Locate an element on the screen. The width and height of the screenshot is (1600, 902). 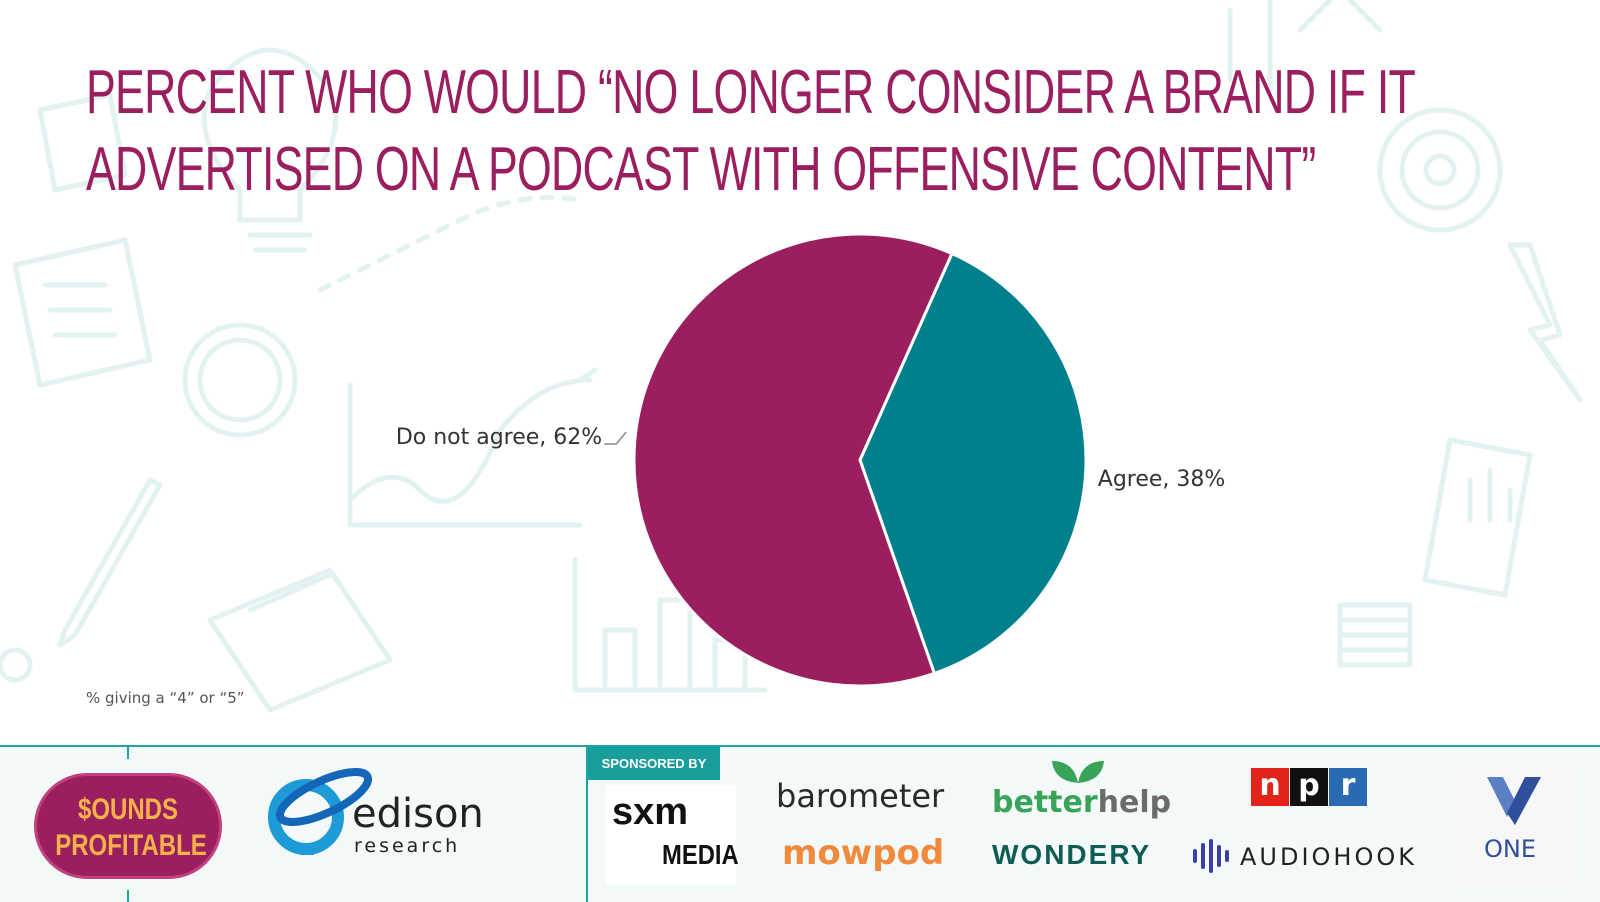
sxm-media-text: MEDIA is located at coordinates (700, 854).